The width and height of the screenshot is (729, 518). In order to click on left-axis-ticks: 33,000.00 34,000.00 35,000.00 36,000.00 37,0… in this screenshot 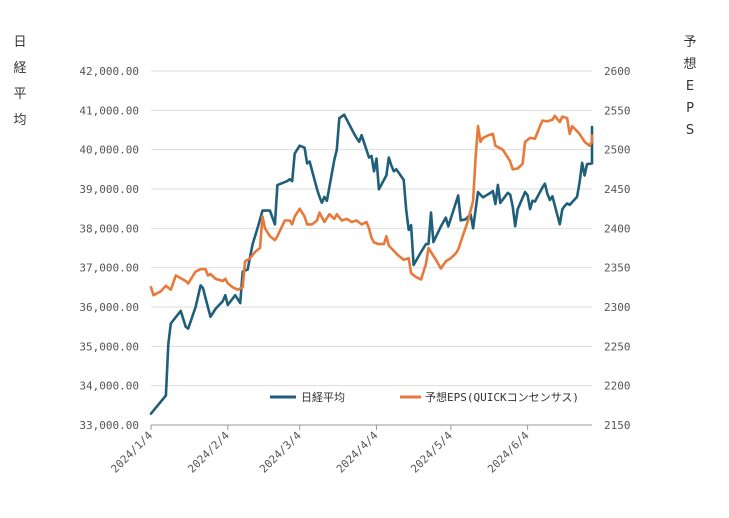, I will do `click(109, 248)`.